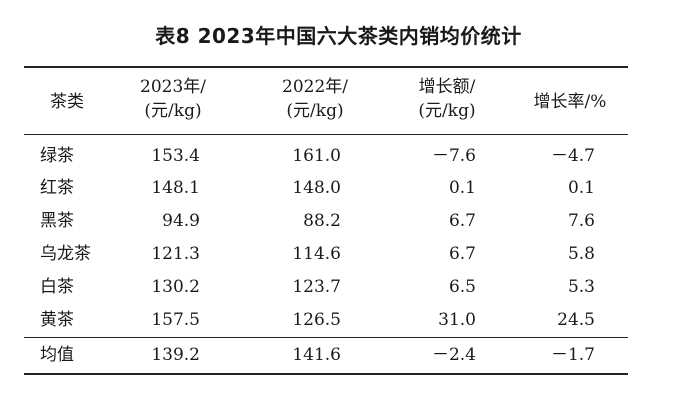 The image size is (677, 409). Describe the element at coordinates (175, 254) in the screenshot. I see `row-3-2023: 121.3` at that location.